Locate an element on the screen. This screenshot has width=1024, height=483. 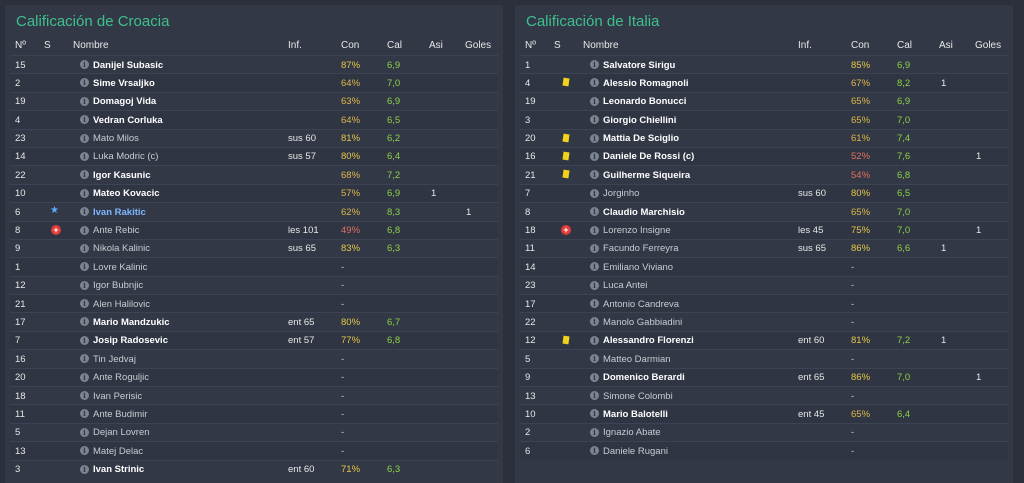
player-name: Domenico Berardi is located at coordinates (644, 378).